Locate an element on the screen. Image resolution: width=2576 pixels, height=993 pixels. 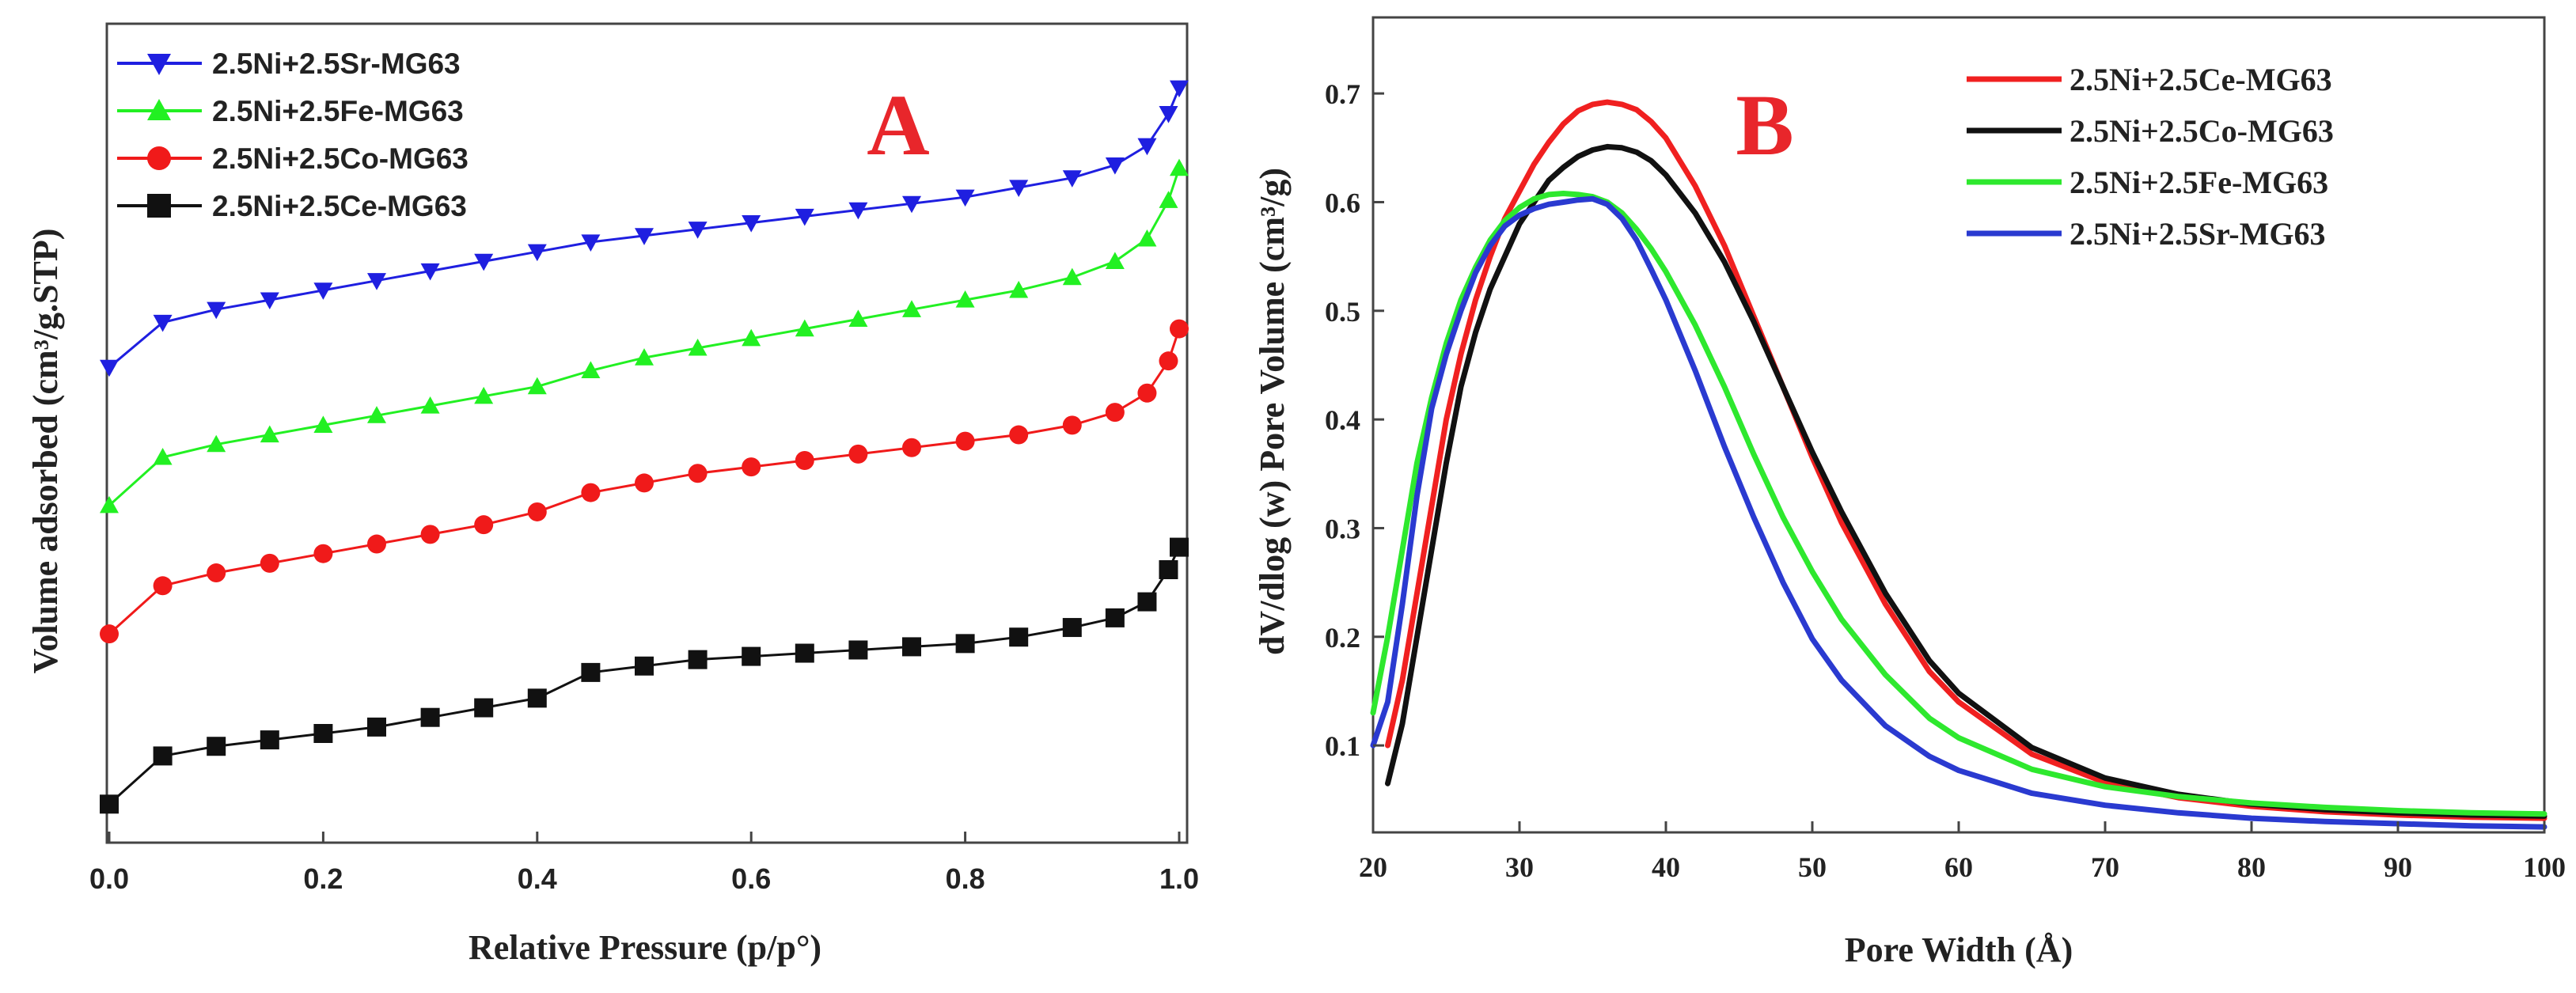
panel-a-x-tick-label: 0.4 is located at coordinates (537, 878).